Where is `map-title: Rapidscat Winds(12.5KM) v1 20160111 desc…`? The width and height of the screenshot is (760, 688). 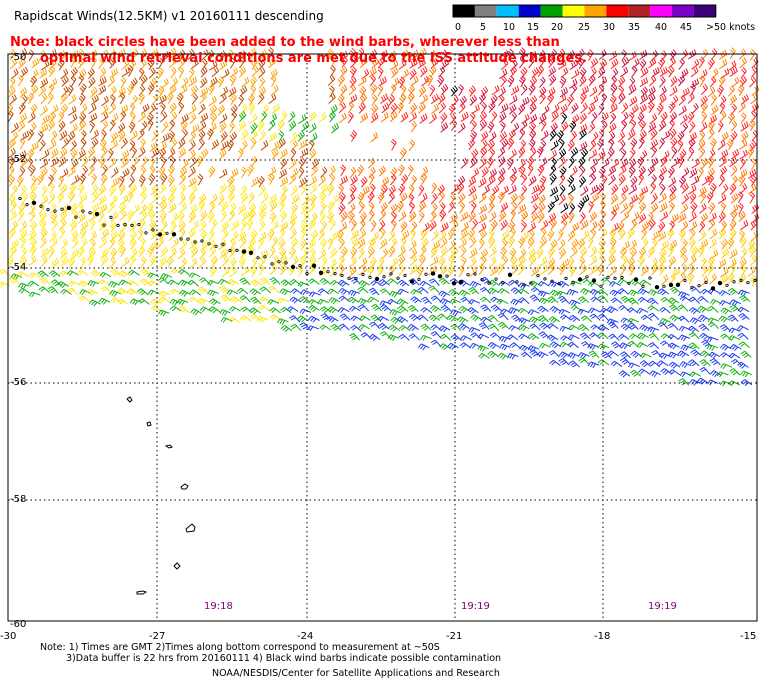 map-title: Rapidscat Winds(12.5KM) v1 20160111 desc… is located at coordinates (169, 16).